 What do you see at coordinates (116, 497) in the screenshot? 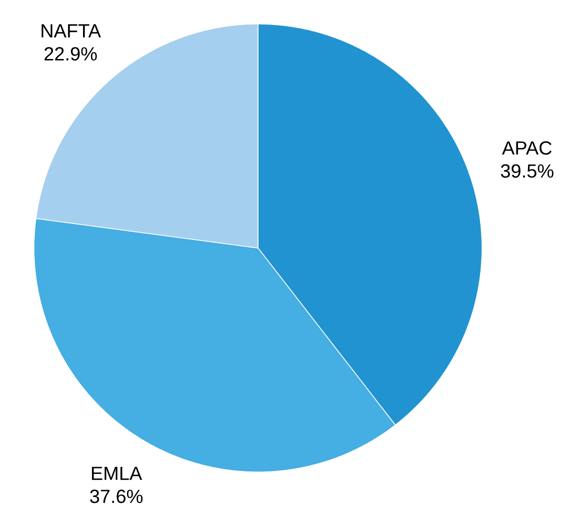
I see `data-label: 37.6%` at bounding box center [116, 497].